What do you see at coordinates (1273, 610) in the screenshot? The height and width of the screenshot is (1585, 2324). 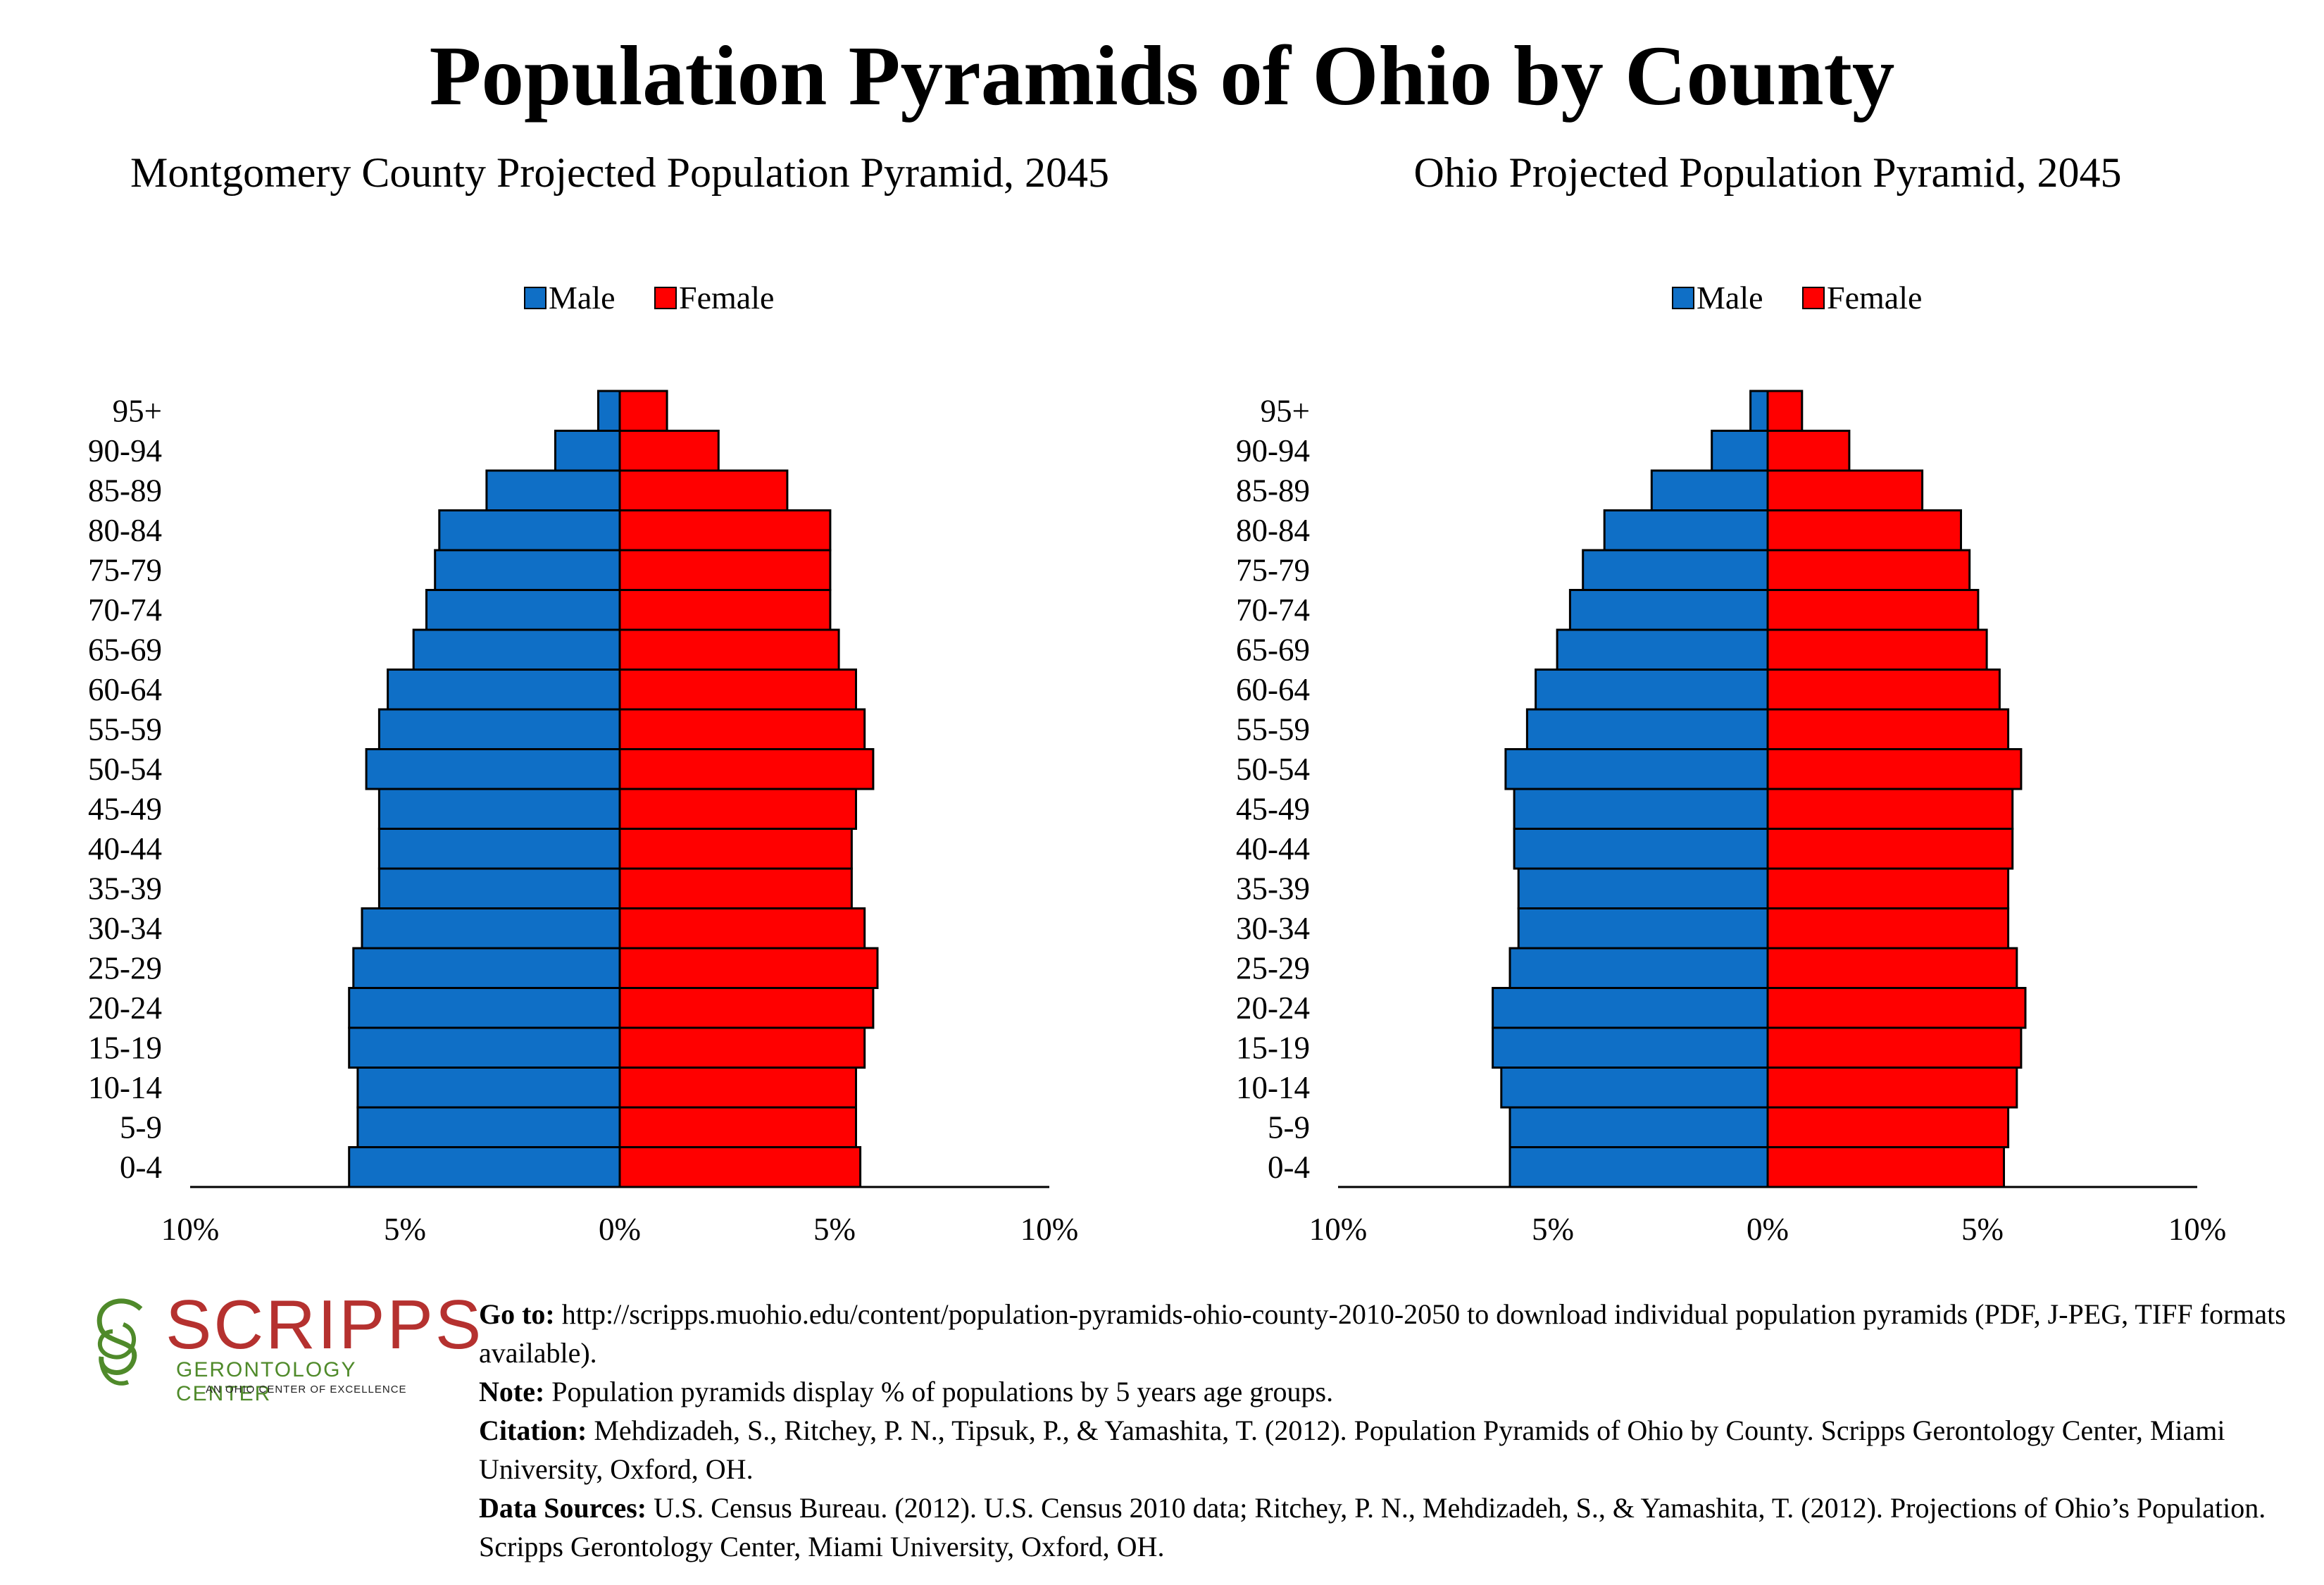 I see `category-label: 70-74` at bounding box center [1273, 610].